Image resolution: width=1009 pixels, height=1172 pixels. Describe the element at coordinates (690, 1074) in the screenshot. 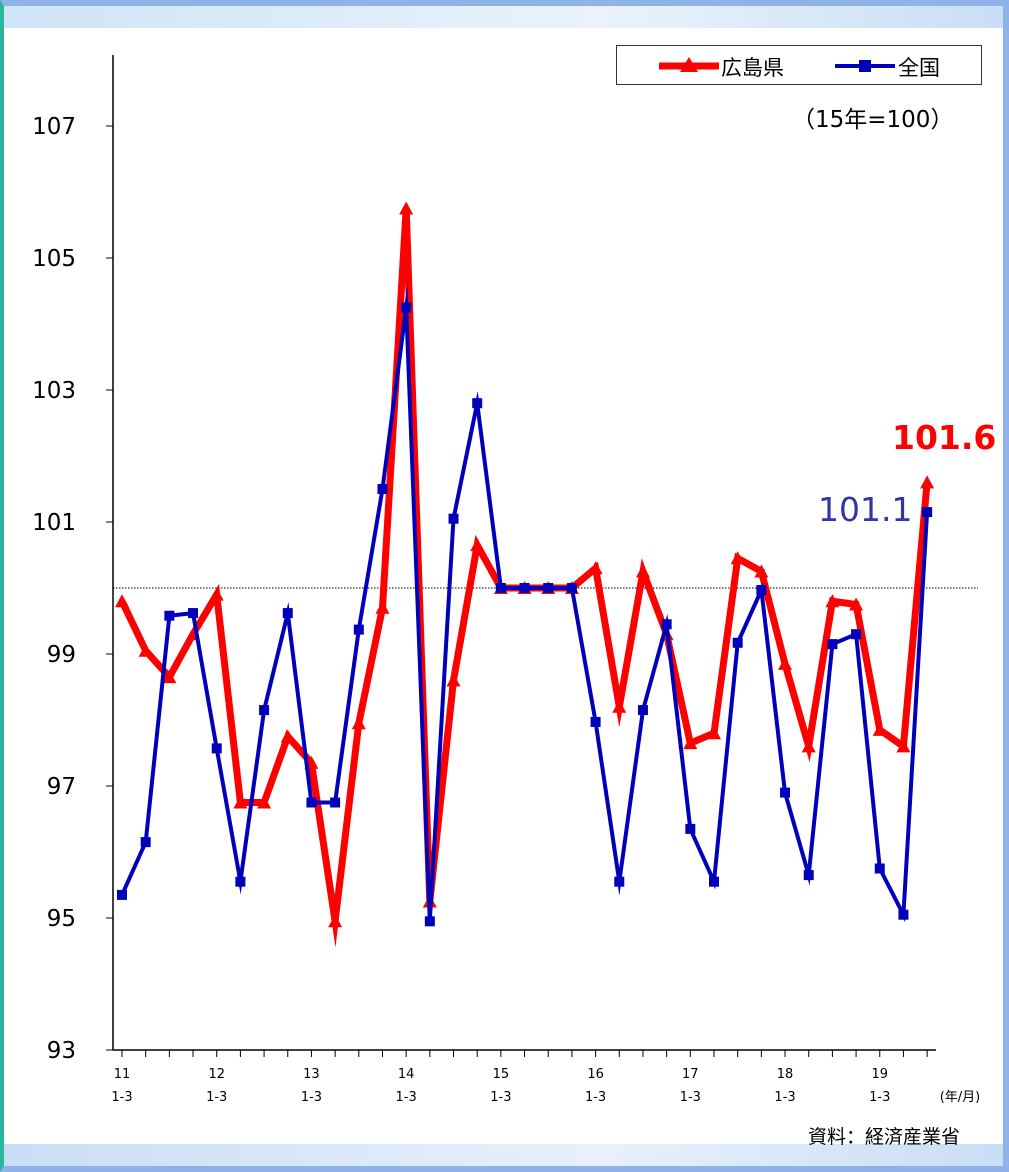

I see `x-tick-label-year: 17` at that location.